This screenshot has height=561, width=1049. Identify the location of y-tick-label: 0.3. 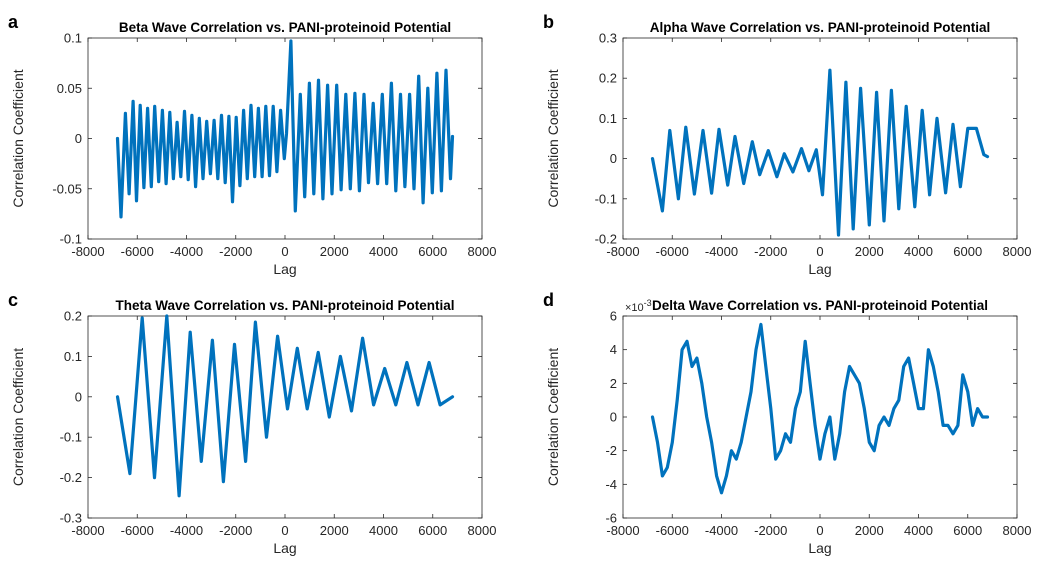
(608, 38).